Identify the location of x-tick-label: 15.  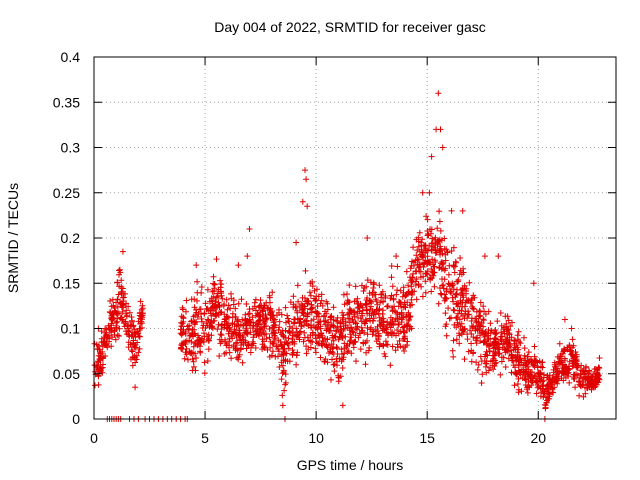
(427, 438).